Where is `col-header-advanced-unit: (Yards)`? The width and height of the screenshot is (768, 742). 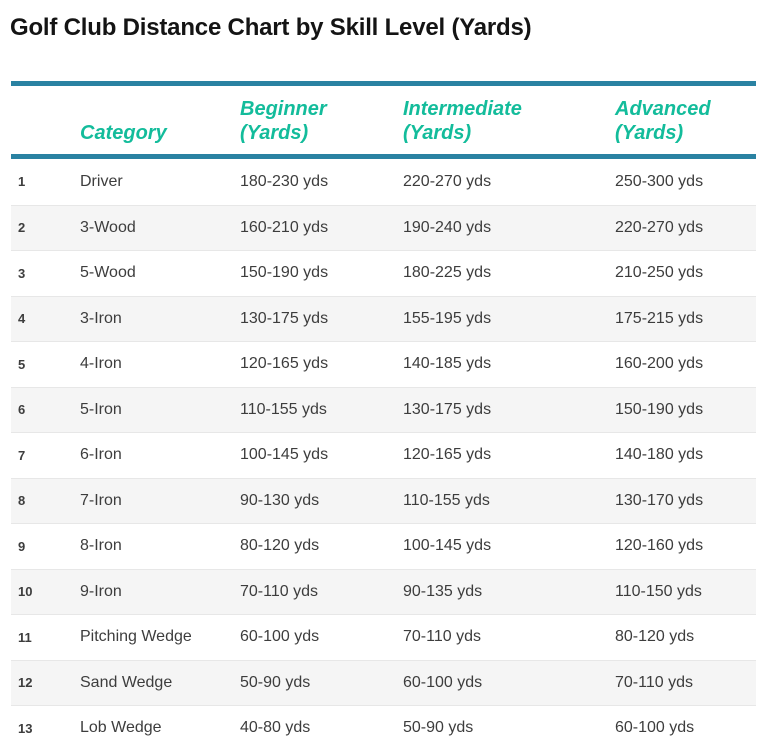 col-header-advanced-unit: (Yards) is located at coordinates (649, 133).